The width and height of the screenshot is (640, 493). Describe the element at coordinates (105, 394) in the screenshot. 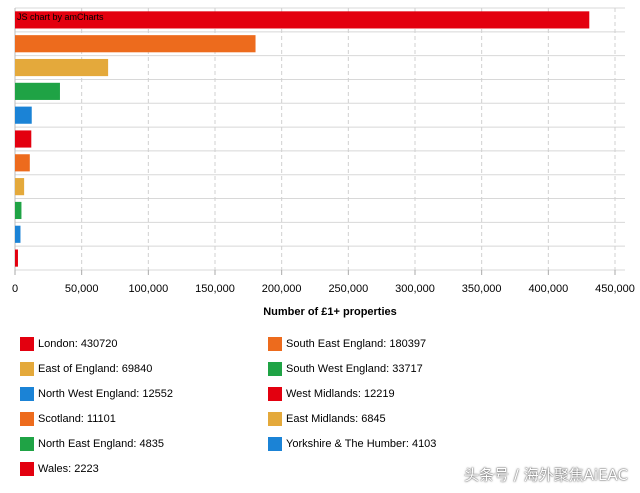

I see `legend-label: North West England: 12552` at that location.